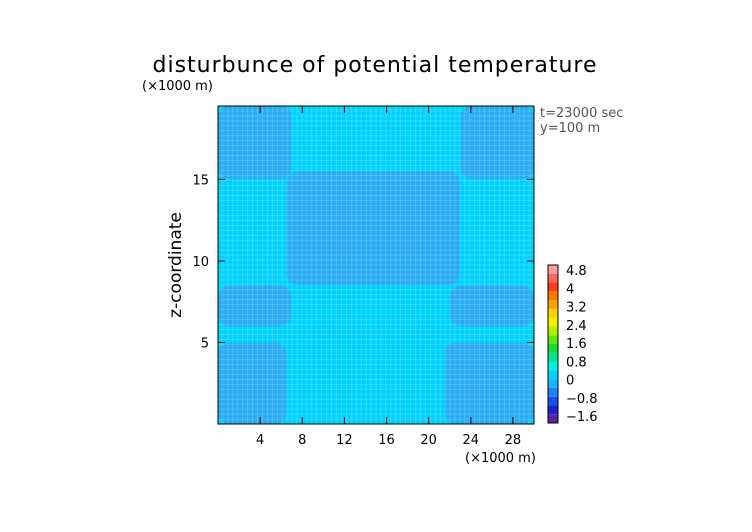 The width and height of the screenshot is (752, 532). I want to click on colorbar-label: 4.8, so click(576, 271).